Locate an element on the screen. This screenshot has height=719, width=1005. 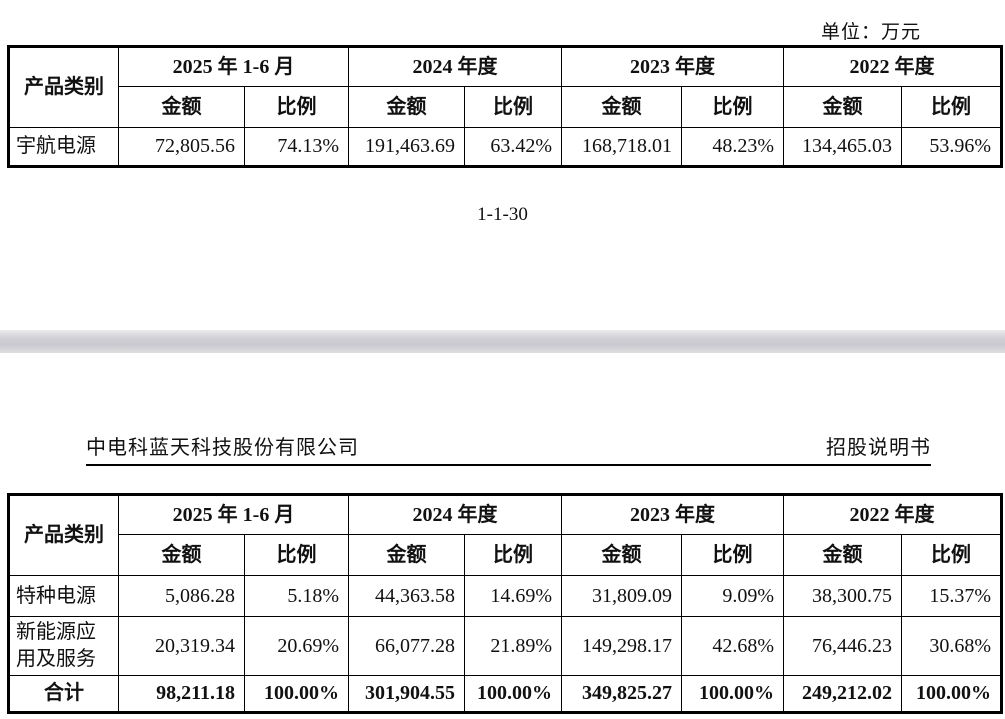
ratio-cell: 9.09% is located at coordinates (733, 596).